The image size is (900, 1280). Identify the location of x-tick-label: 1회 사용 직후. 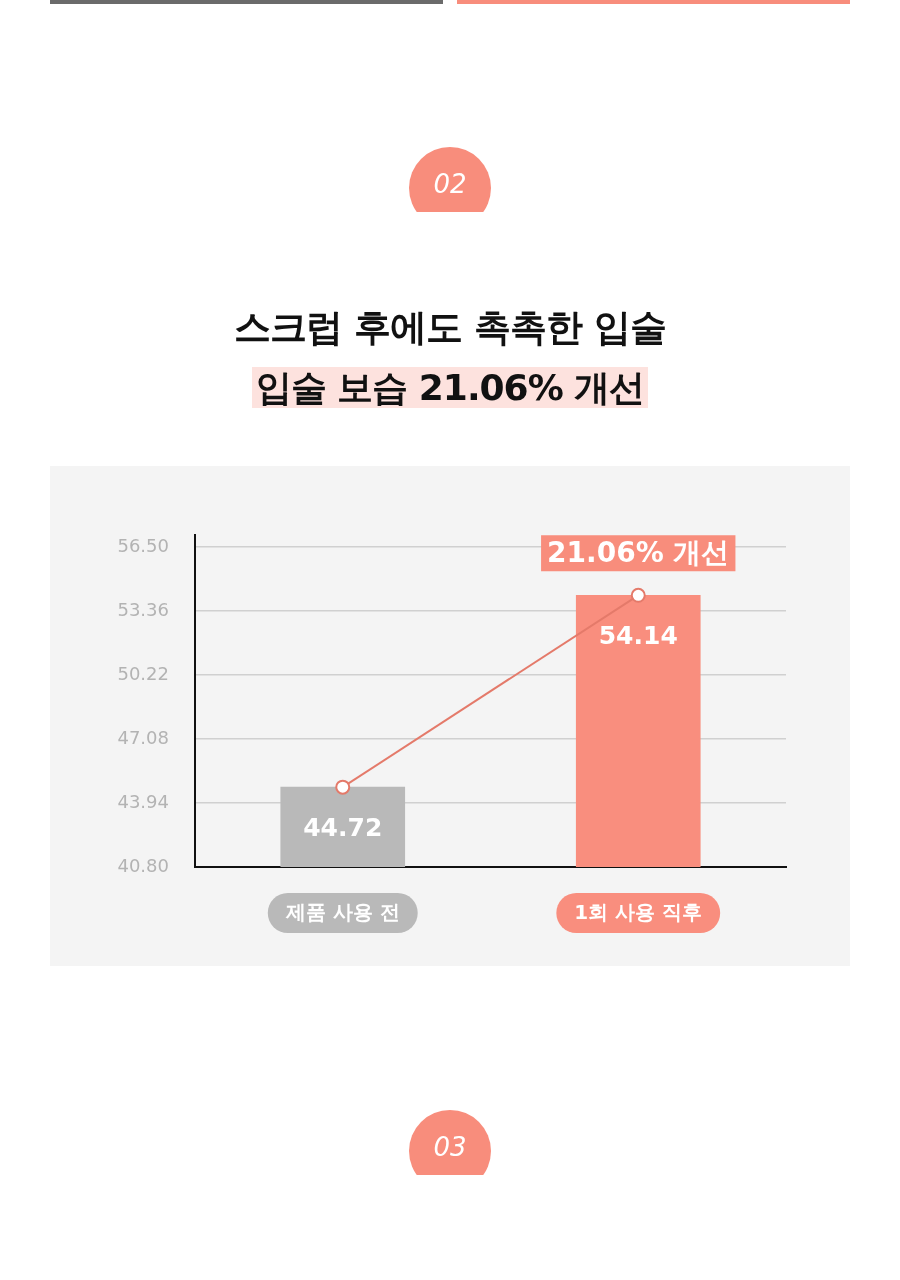
(638, 912).